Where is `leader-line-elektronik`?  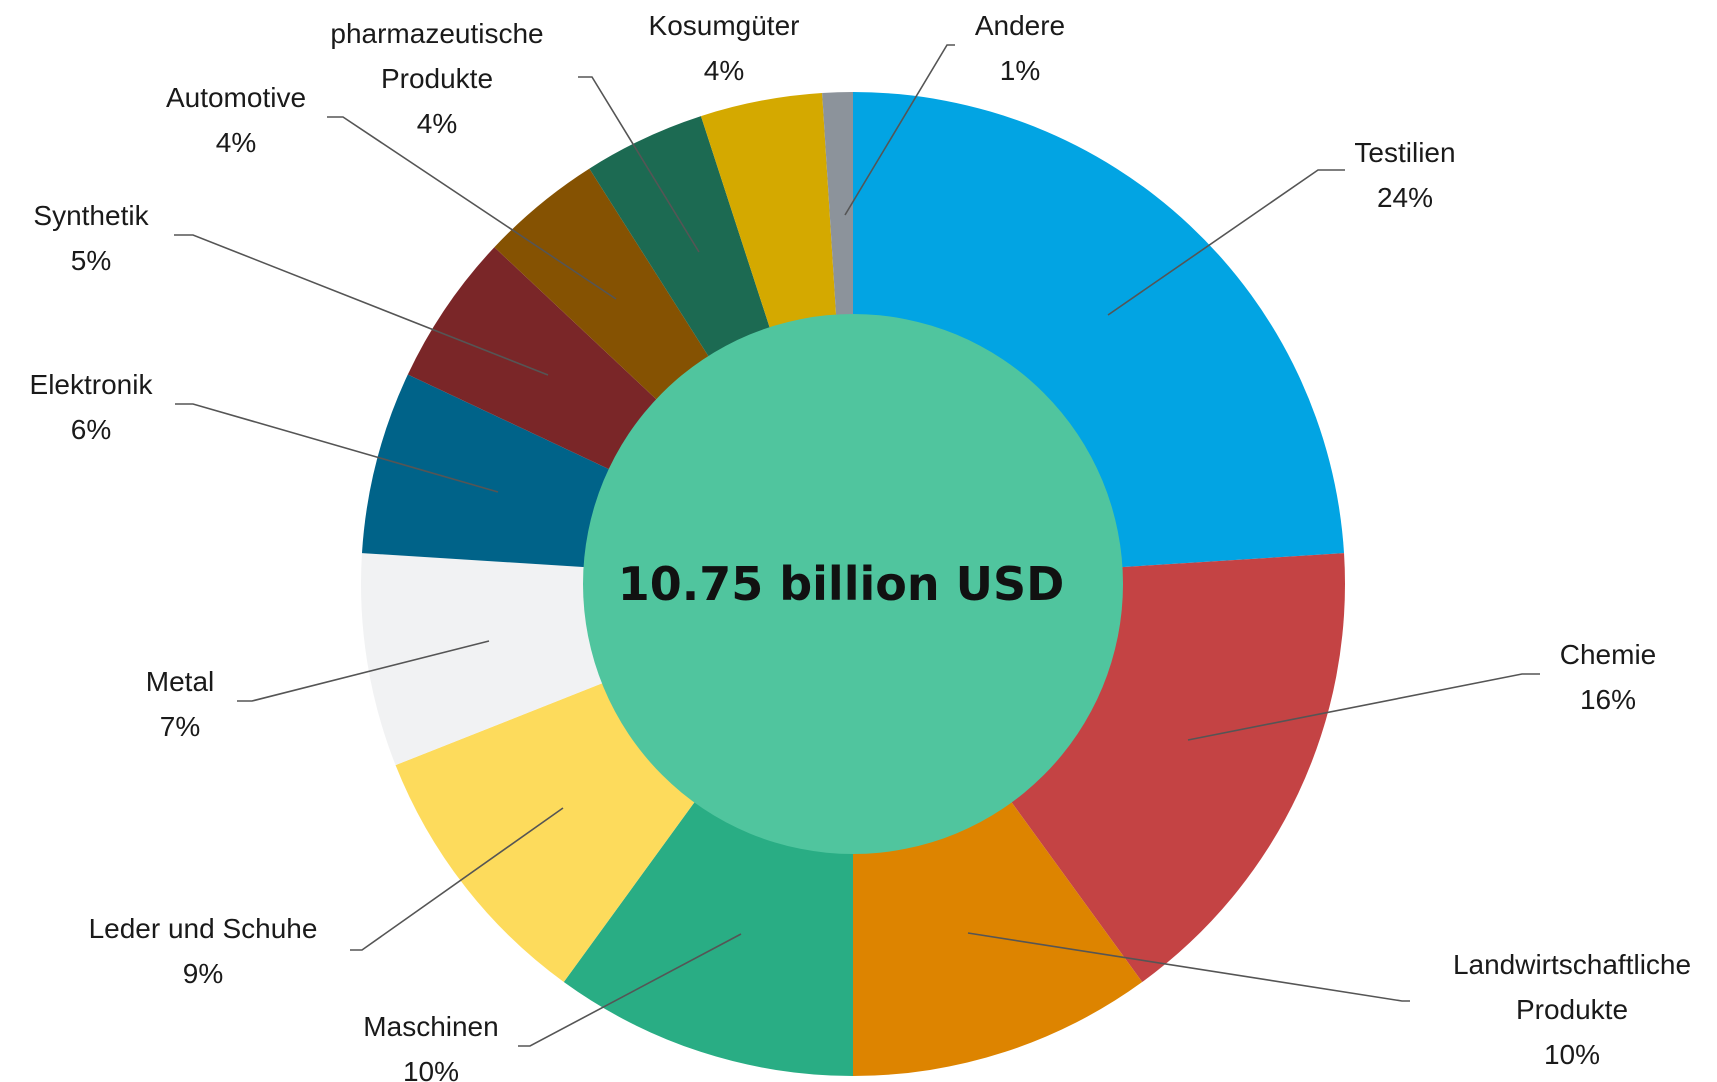
leader-line-elektronik is located at coordinates (337, 448).